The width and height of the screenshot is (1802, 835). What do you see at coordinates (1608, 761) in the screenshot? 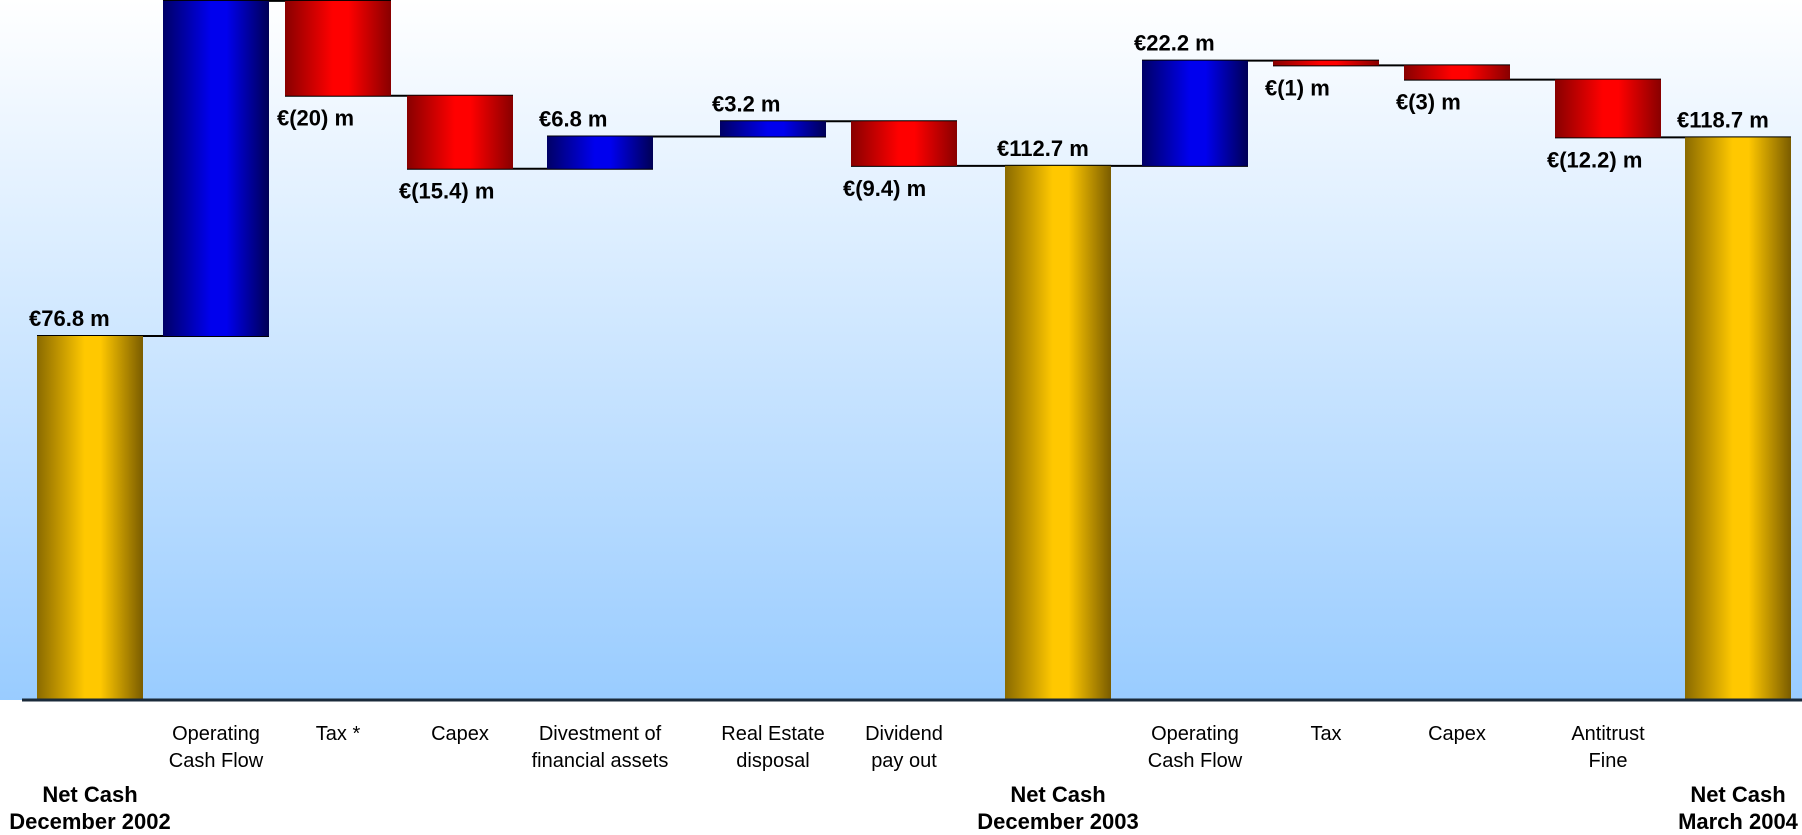
I see `category-label: Fine` at bounding box center [1608, 761].